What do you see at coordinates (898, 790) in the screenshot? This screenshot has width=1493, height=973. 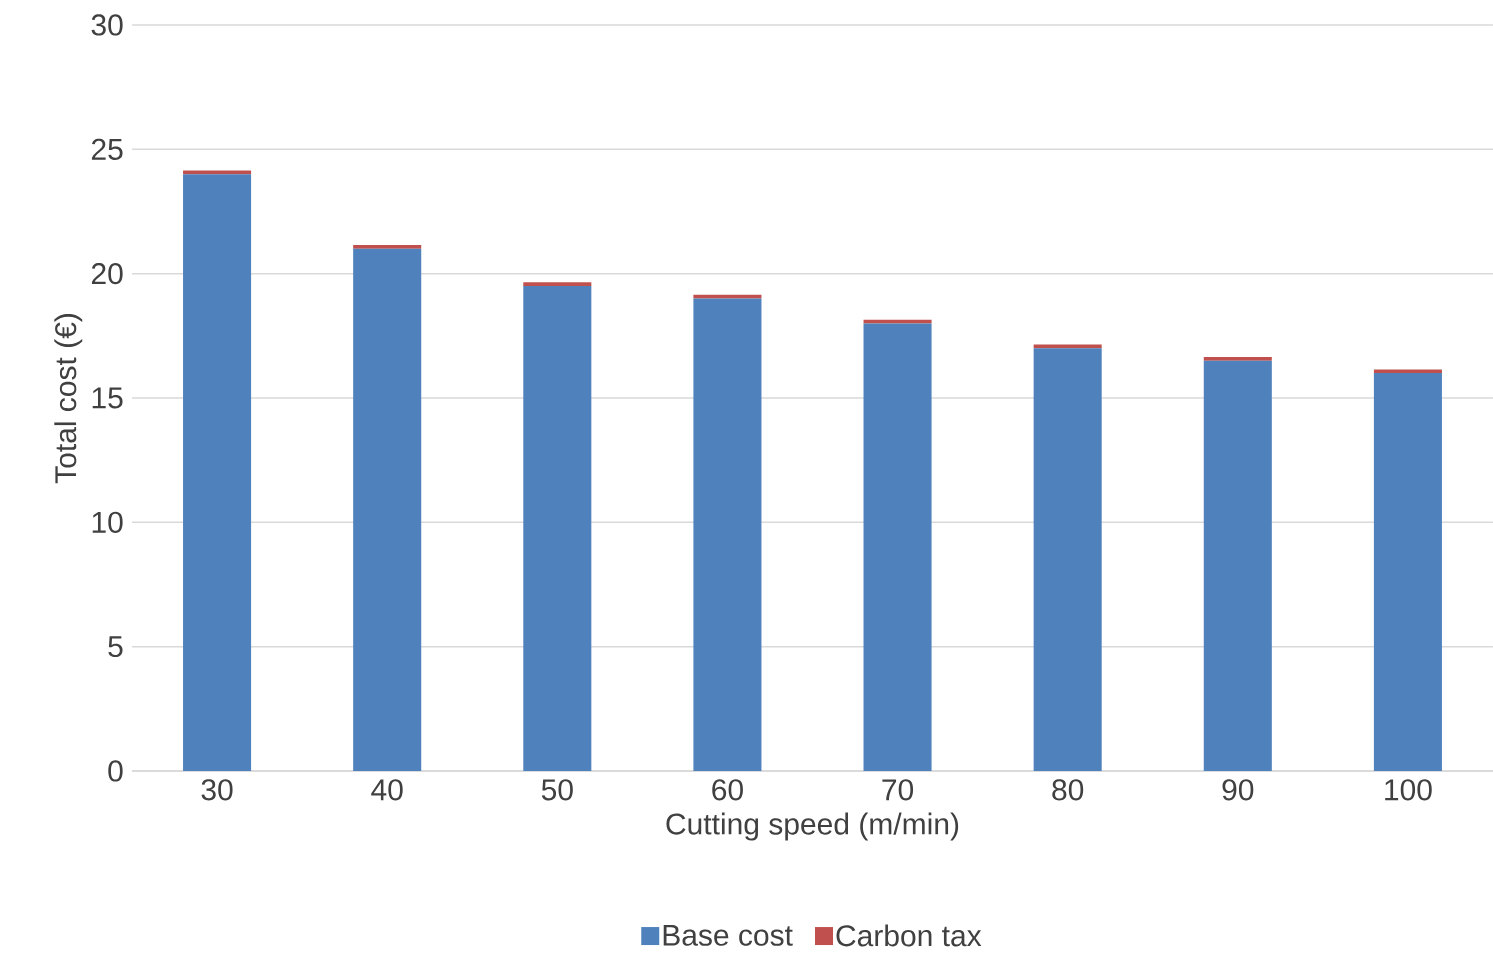 I see `x-tick-label: 70` at bounding box center [898, 790].